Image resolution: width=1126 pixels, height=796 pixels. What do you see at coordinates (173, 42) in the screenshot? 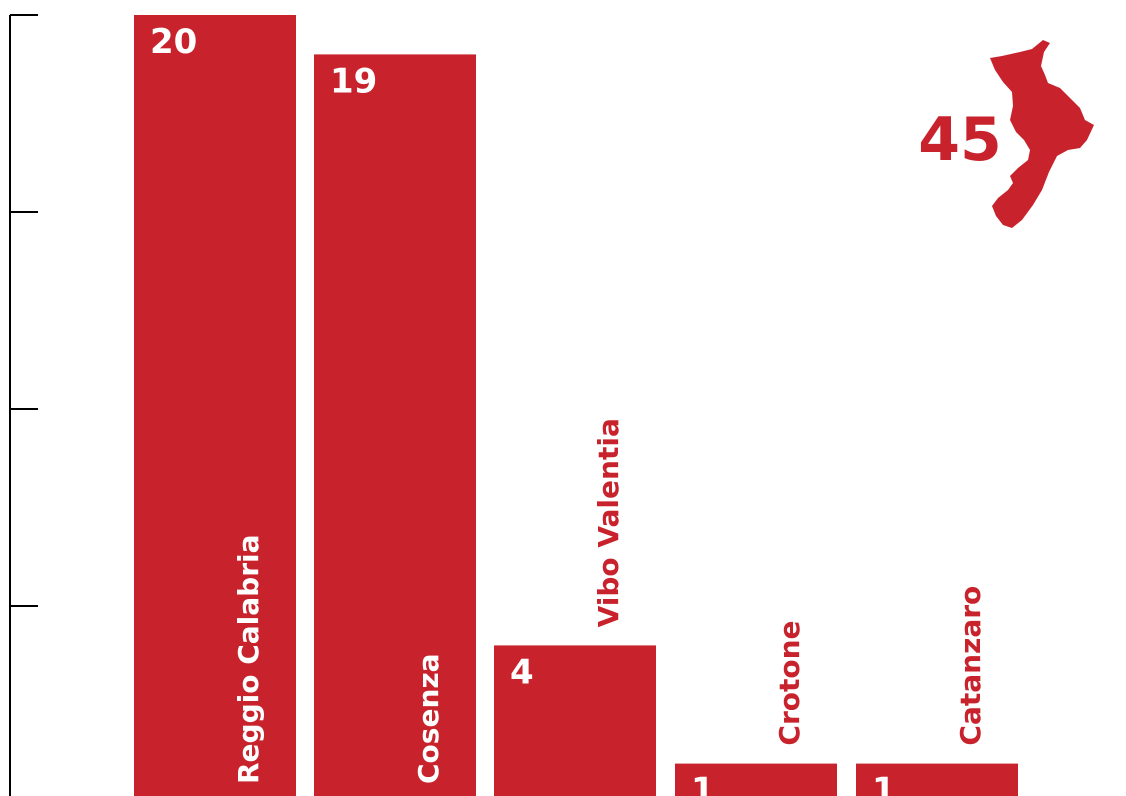
I see `bar-value-label: 20` at bounding box center [173, 42].